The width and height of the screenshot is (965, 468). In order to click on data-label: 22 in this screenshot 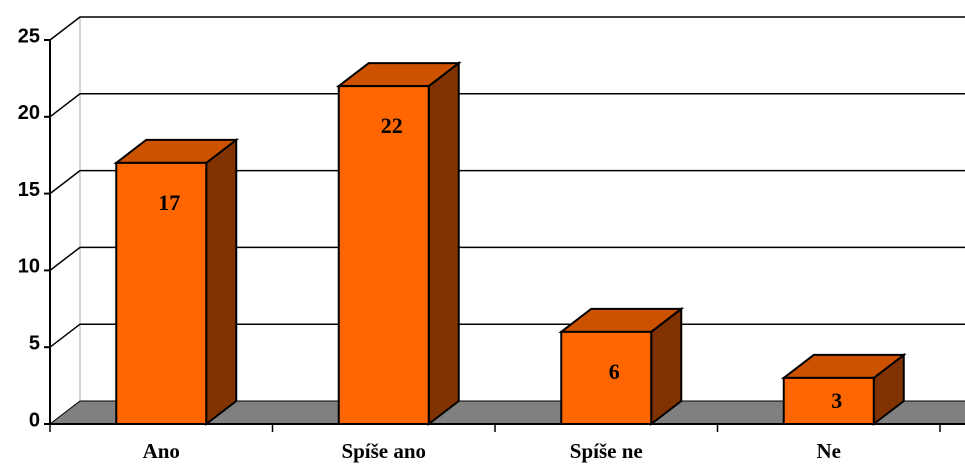, I will do `click(392, 125)`.